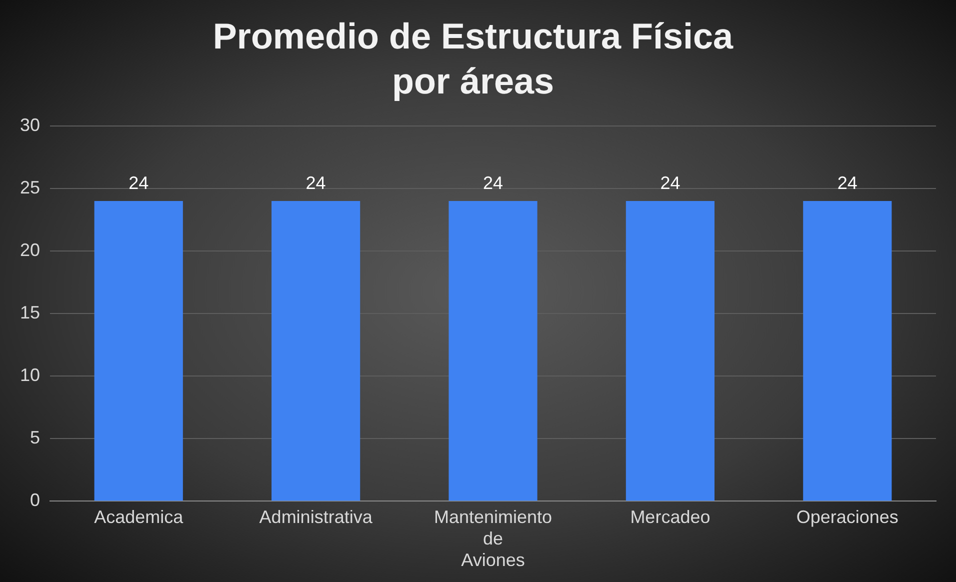 The width and height of the screenshot is (956, 582). What do you see at coordinates (30, 124) in the screenshot?
I see `y-tick-label: 30` at bounding box center [30, 124].